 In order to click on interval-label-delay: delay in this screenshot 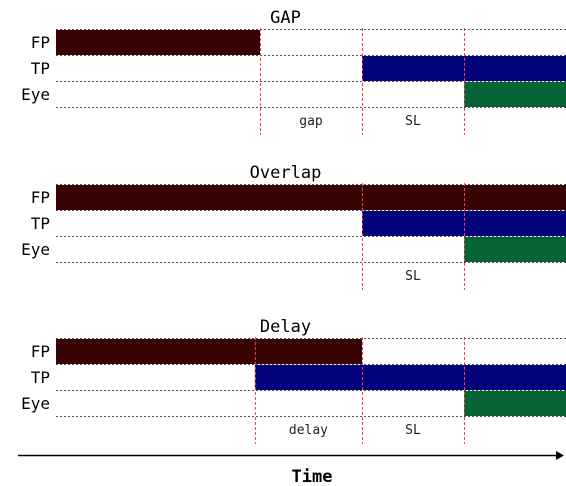, I will do `click(308, 430)`.